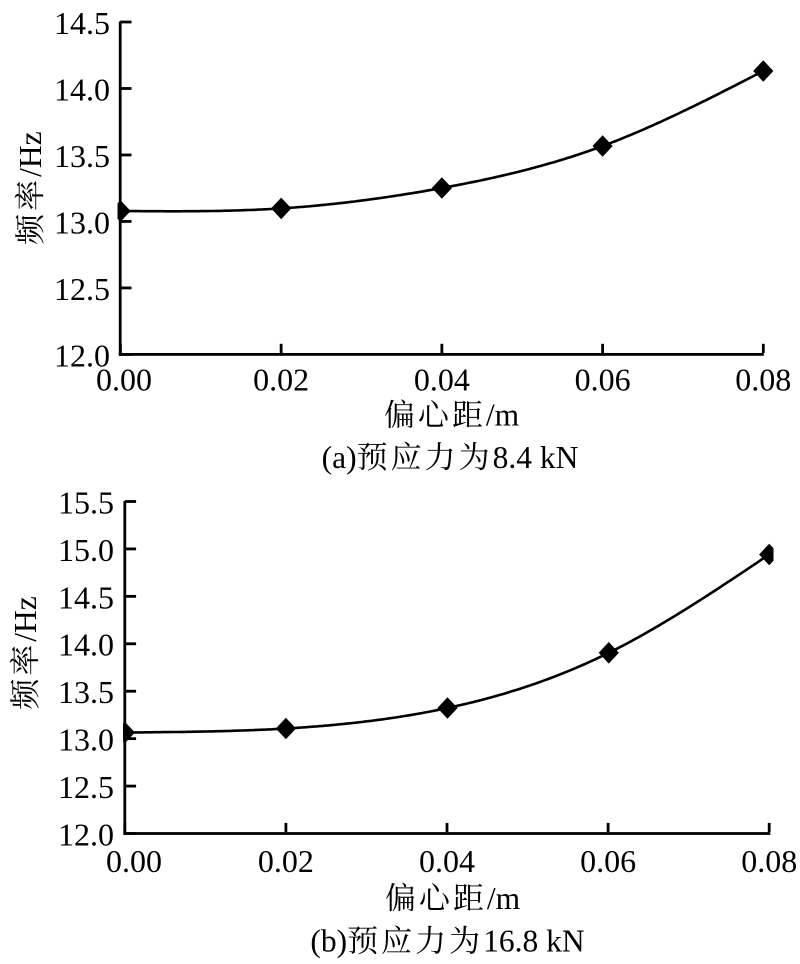 The height and width of the screenshot is (964, 800). What do you see at coordinates (328, 941) in the screenshot?
I see `svg-text: (b)` at bounding box center [328, 941].